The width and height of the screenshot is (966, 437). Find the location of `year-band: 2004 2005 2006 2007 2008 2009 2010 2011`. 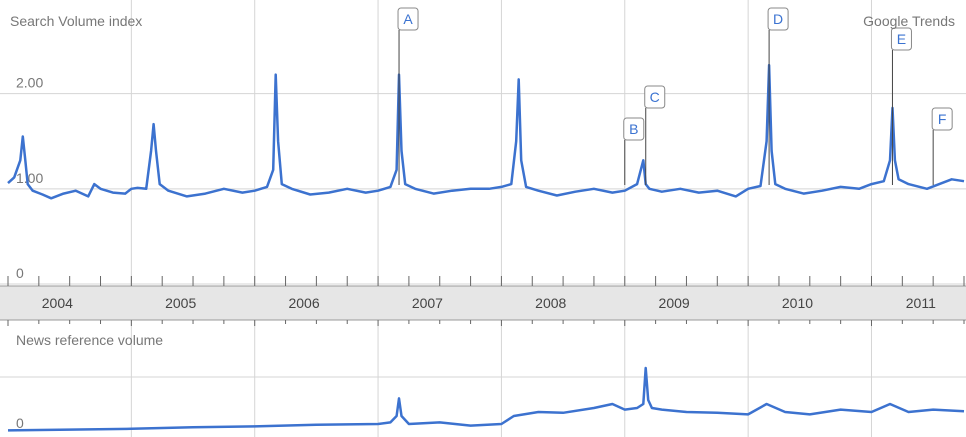

year-band: 2004 2005 2006 2007 2008 2009 2010 2011 is located at coordinates (483, 301).